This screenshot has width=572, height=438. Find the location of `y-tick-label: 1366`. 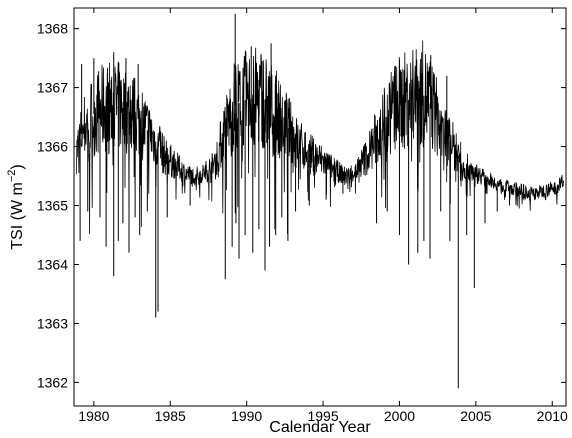

y-tick-label: 1366 is located at coordinates (52, 147).